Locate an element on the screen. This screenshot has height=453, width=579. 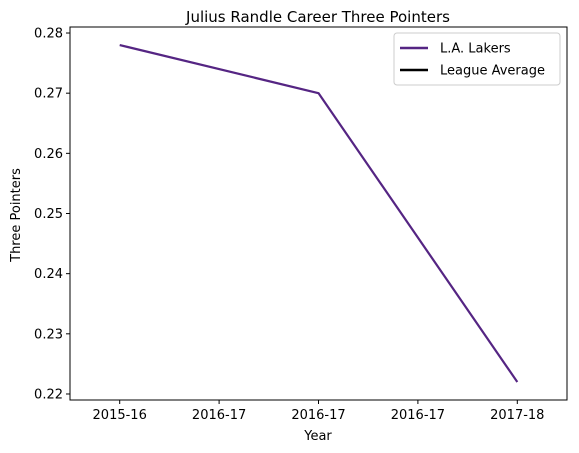
legend: L.A. Lakers League Average is located at coordinates (477, 59).